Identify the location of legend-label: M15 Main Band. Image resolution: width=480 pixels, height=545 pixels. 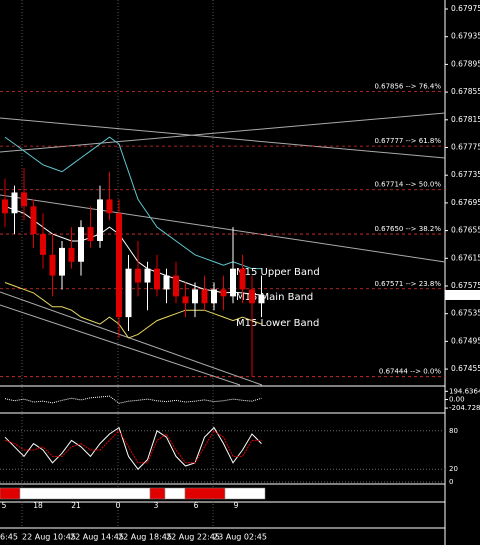
(274, 297).